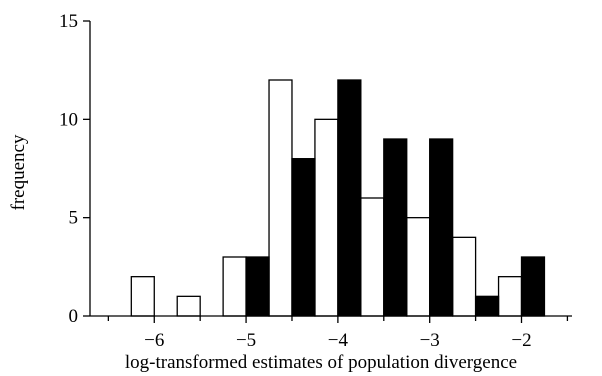 This screenshot has height=376, width=602. What do you see at coordinates (395, 227) in the screenshot?
I see `bar-series1-bin3` at bounding box center [395, 227].